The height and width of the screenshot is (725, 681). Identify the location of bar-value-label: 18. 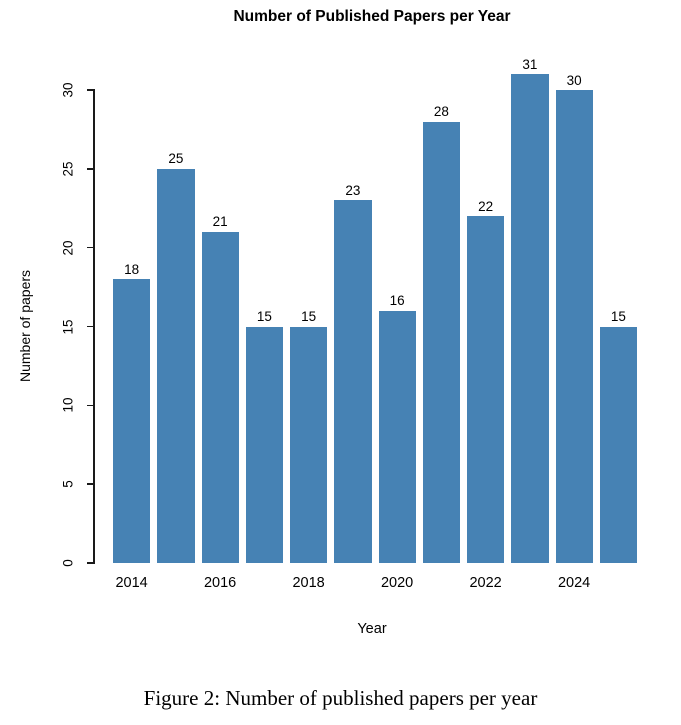
(132, 269).